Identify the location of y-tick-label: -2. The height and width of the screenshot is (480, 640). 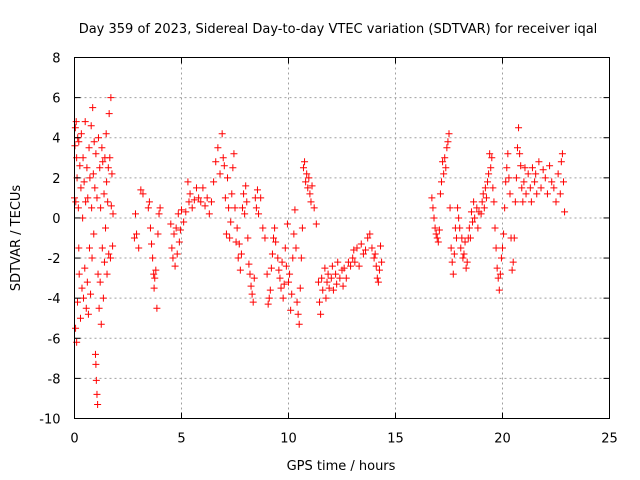
(54, 259).